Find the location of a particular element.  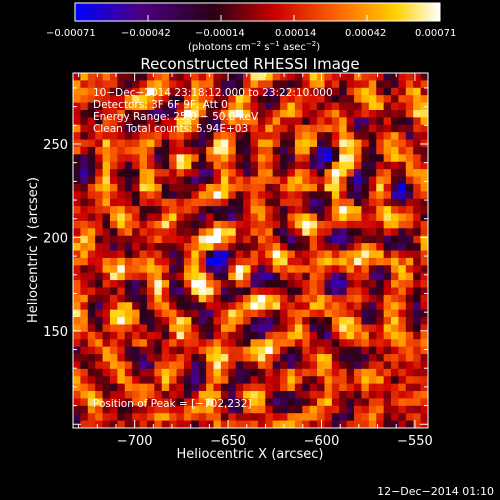

tick-label: −600 is located at coordinates (322, 441).